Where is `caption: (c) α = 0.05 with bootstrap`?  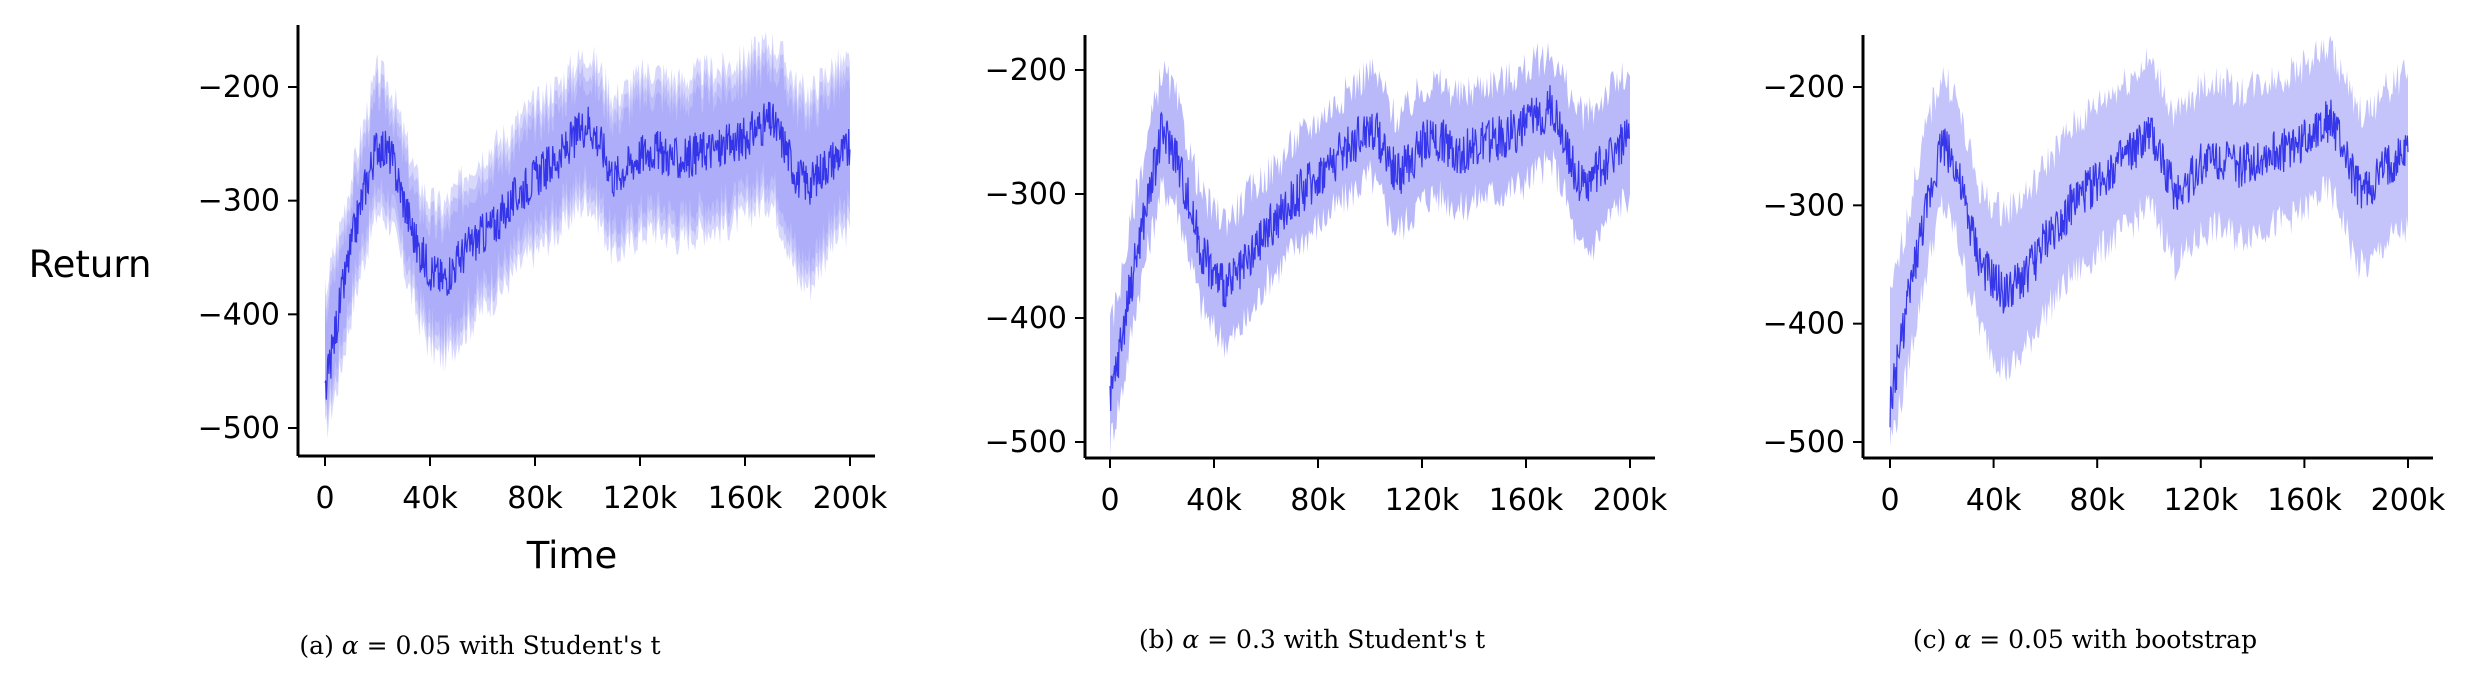 caption: (c) α = 0.05 with bootstrap is located at coordinates (2085, 639).